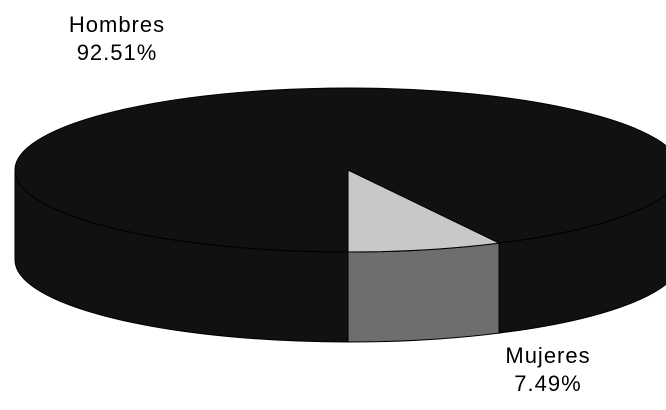 This screenshot has height=410, width=666. I want to click on label-mujeres-name: Mujeres, so click(548, 355).